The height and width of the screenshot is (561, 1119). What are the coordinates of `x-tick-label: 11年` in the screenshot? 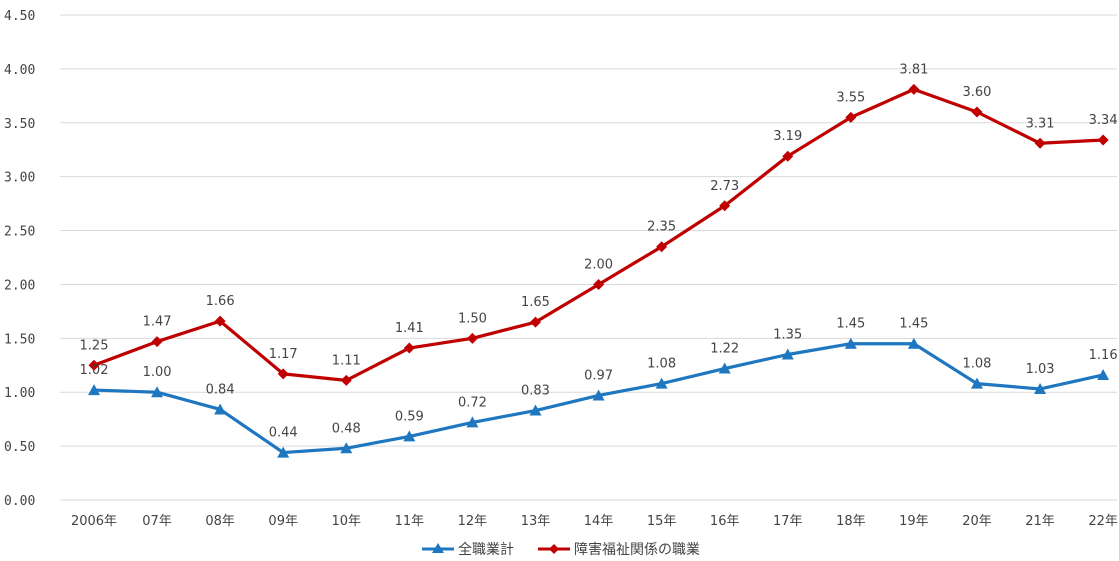 It's located at (410, 521).